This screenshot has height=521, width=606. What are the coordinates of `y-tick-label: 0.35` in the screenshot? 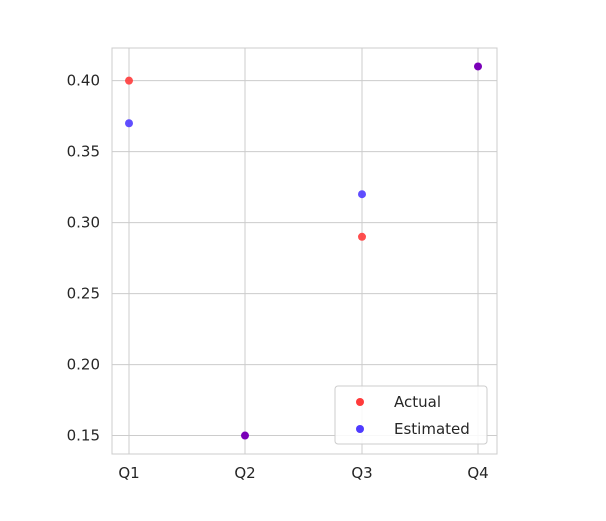 It's located at (83, 152).